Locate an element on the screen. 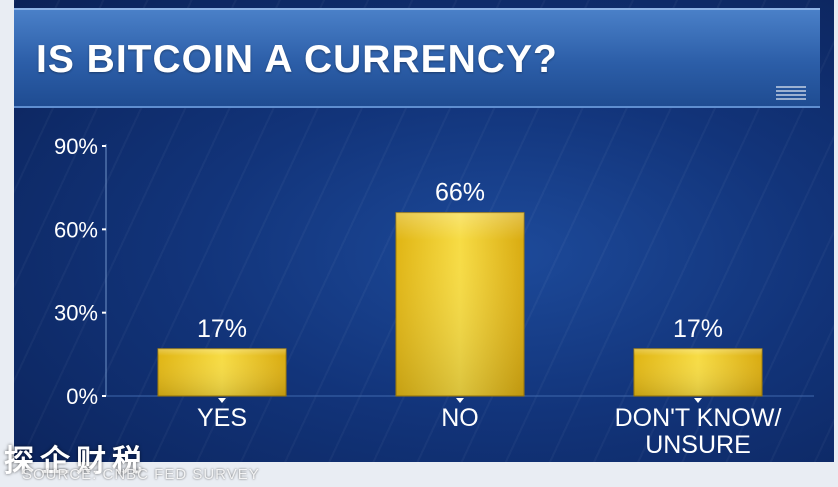  category-label-line: UNSURE is located at coordinates (698, 445).